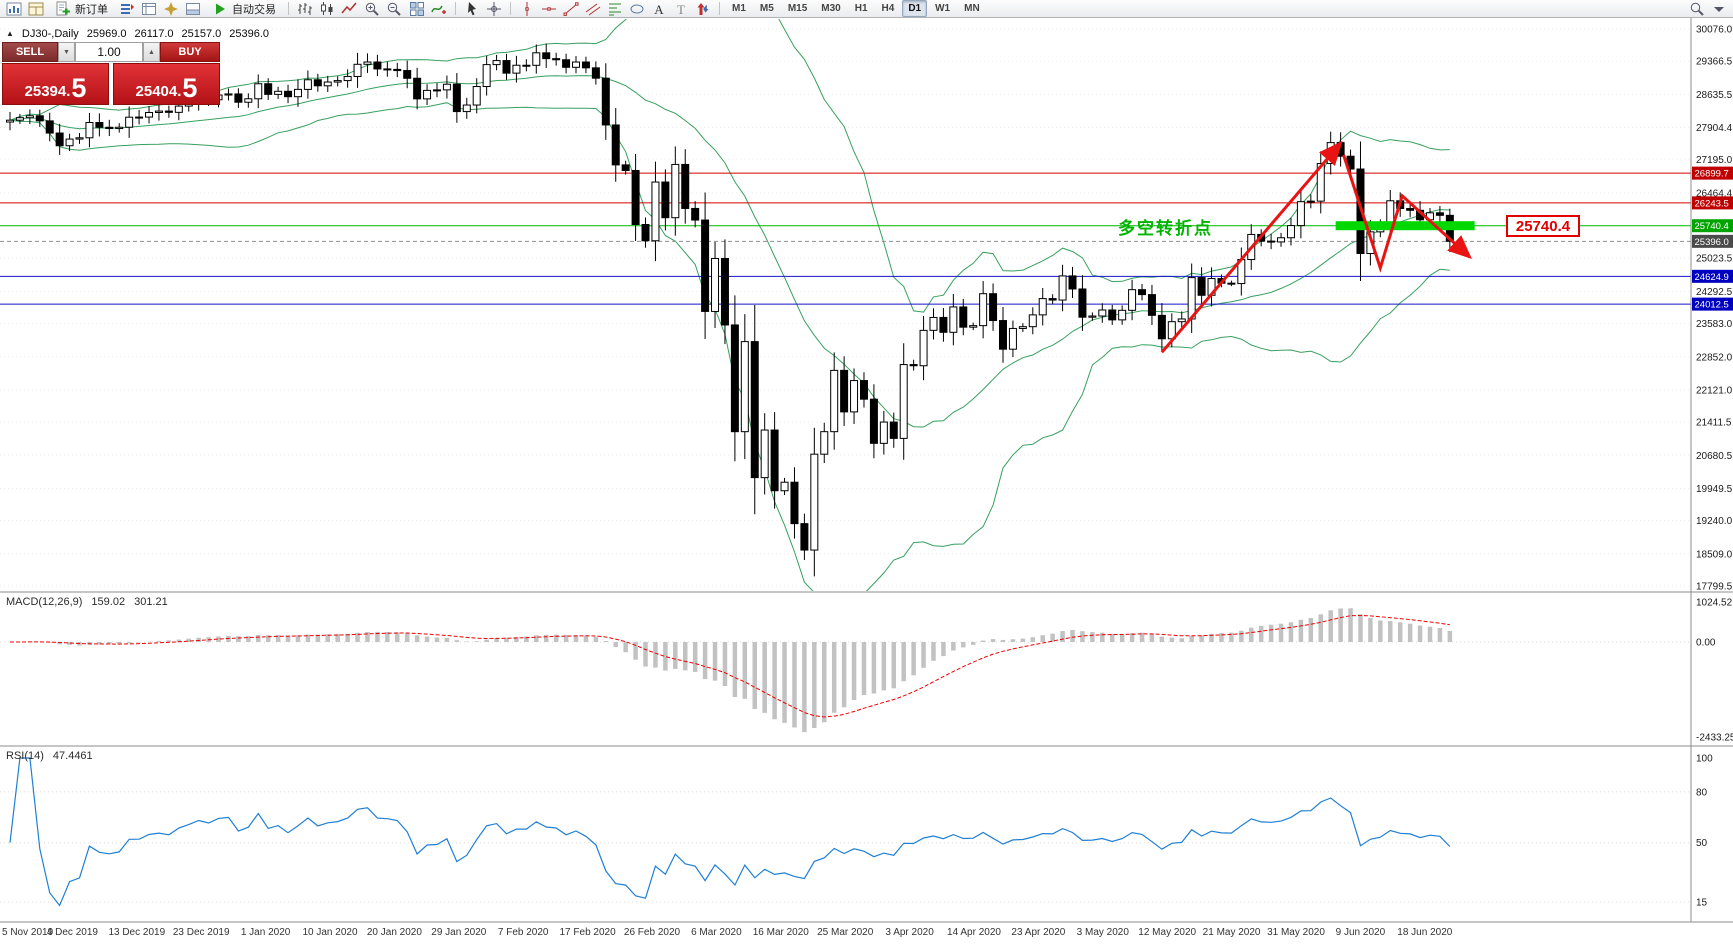 The height and width of the screenshot is (944, 1733). I want to click on channel-icon, so click(593, 9).